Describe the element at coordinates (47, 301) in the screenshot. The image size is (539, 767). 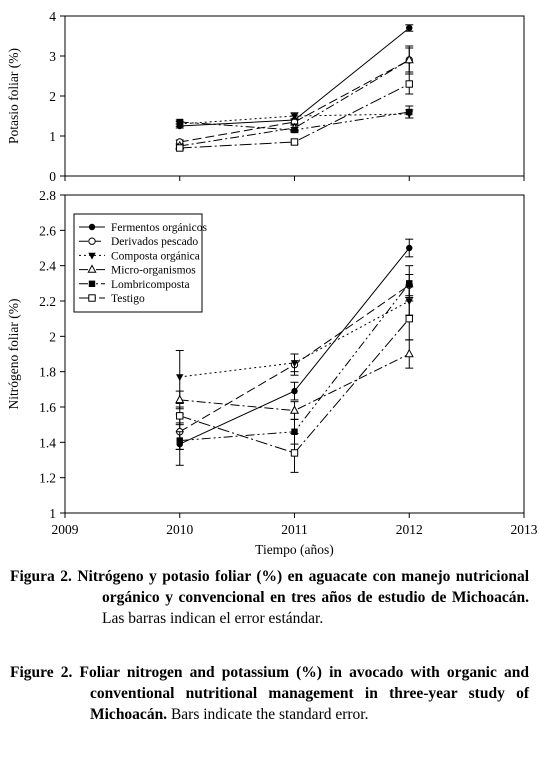
I see `y-tick-label: 2.2` at that location.